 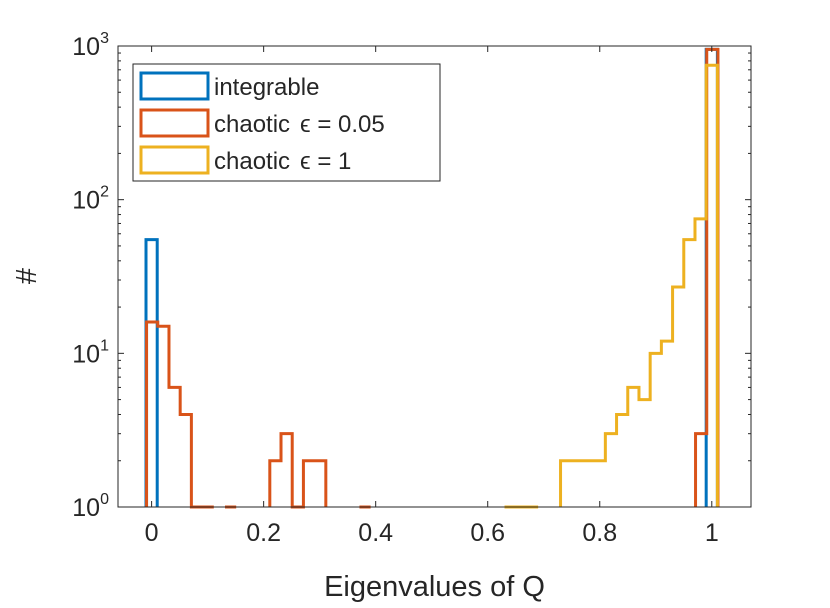 What do you see at coordinates (152, 533) in the screenshot?
I see `x-tick-label: 0` at bounding box center [152, 533].